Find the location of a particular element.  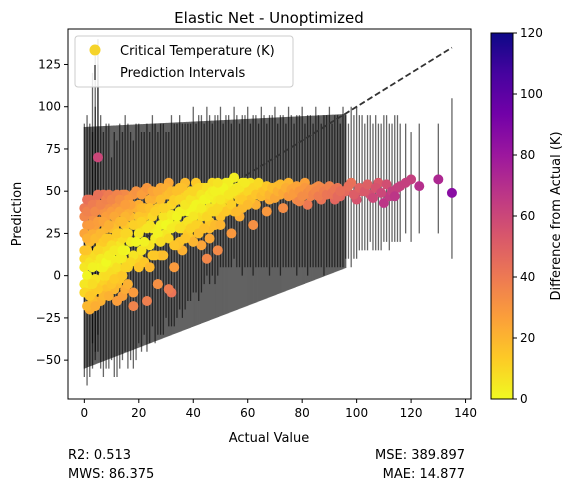

chart-title: Elastic Net - Unoptimized is located at coordinates (269, 18).